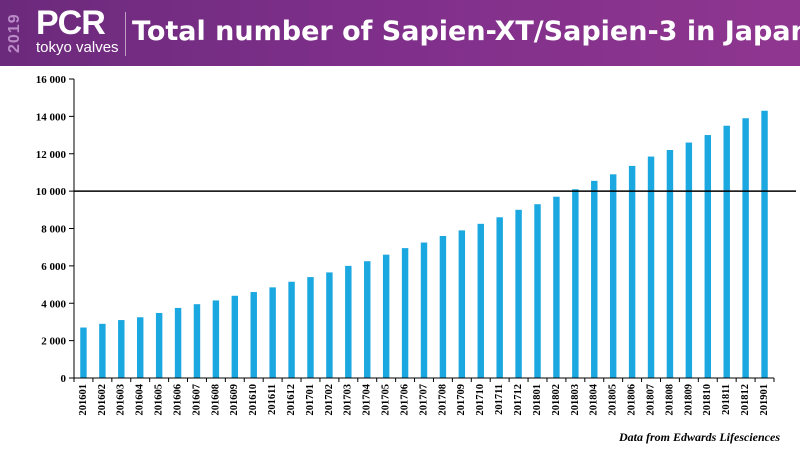 This screenshot has width=800, height=450. What do you see at coordinates (707, 400) in the screenshot?
I see `x-tick-label: 201810` at bounding box center [707, 400].